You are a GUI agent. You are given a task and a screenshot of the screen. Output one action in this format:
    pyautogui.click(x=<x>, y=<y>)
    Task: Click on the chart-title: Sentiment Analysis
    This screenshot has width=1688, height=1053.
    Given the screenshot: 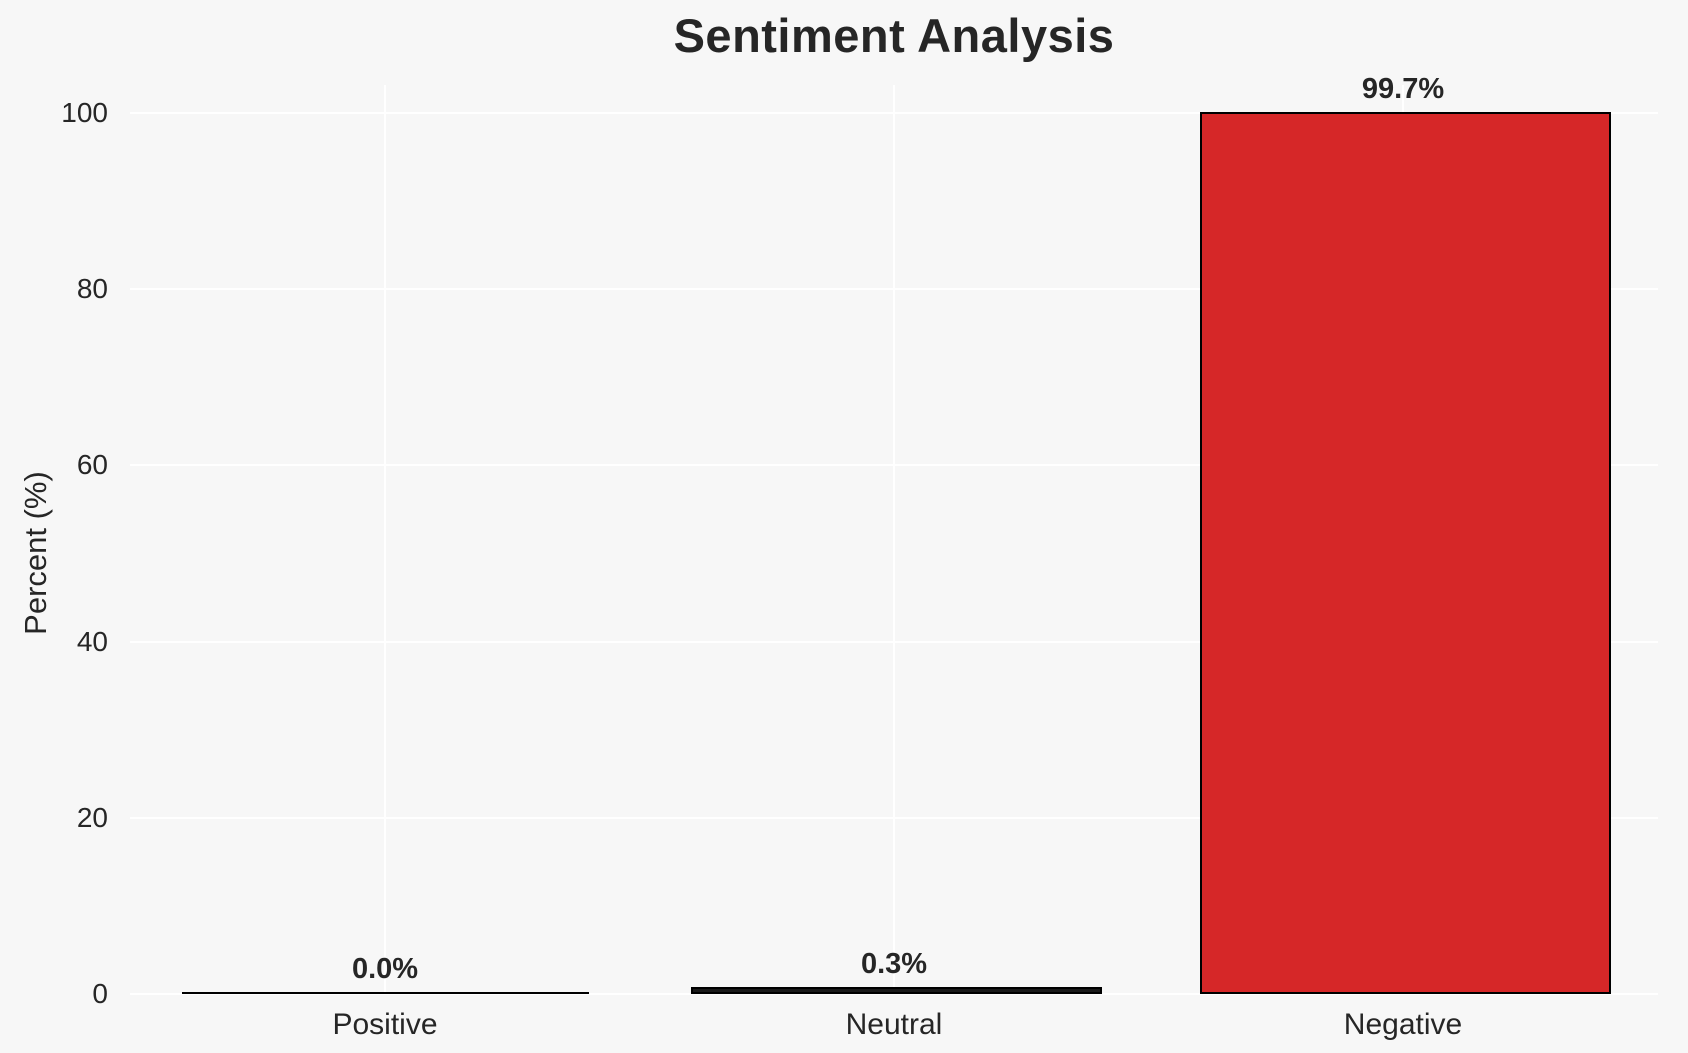 What is the action you would take?
    pyautogui.click(x=894, y=35)
    